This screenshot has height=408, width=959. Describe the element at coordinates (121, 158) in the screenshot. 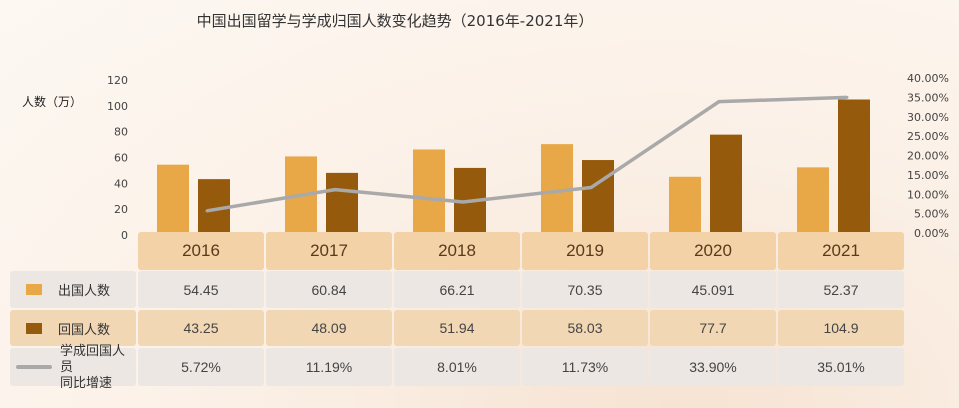

I see `y-tick-label: 60` at that location.